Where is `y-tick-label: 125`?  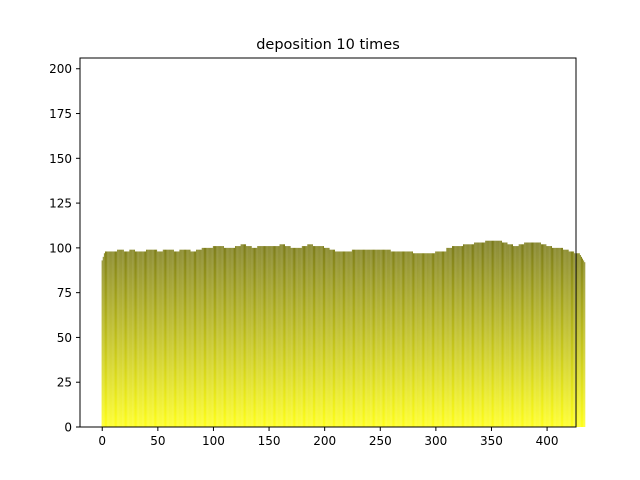
y-tick-label: 125 is located at coordinates (60, 204).